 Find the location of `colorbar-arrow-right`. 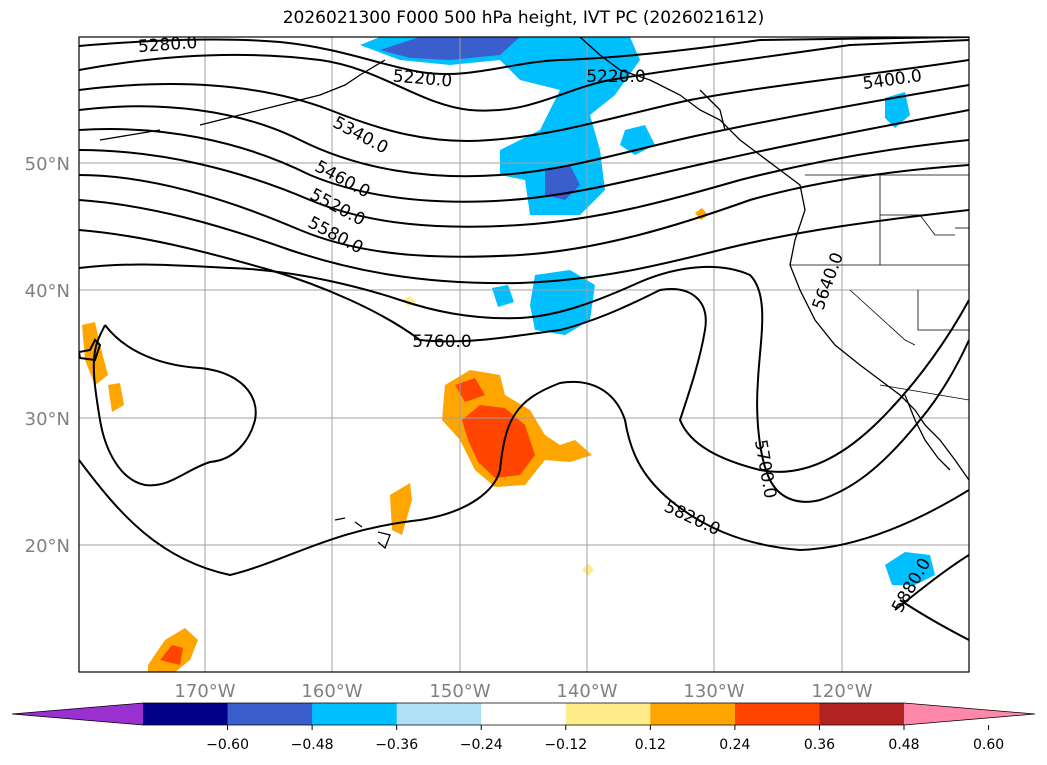

colorbar-arrow-right is located at coordinates (969, 714).